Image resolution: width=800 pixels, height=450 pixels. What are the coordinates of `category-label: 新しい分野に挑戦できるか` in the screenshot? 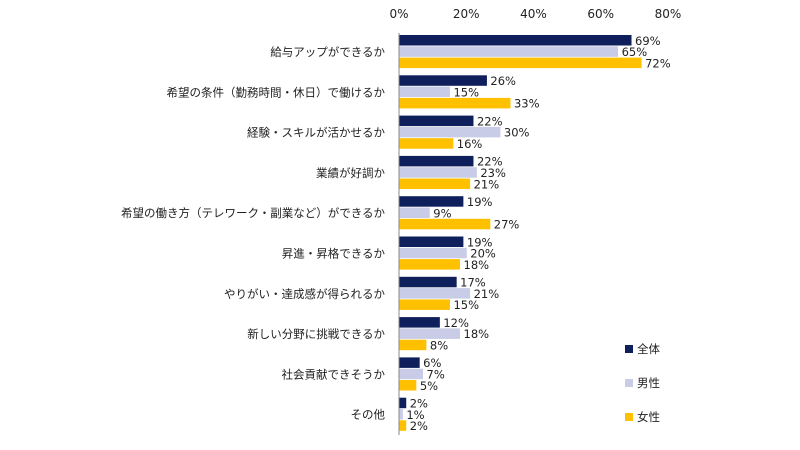 It's located at (316, 334).